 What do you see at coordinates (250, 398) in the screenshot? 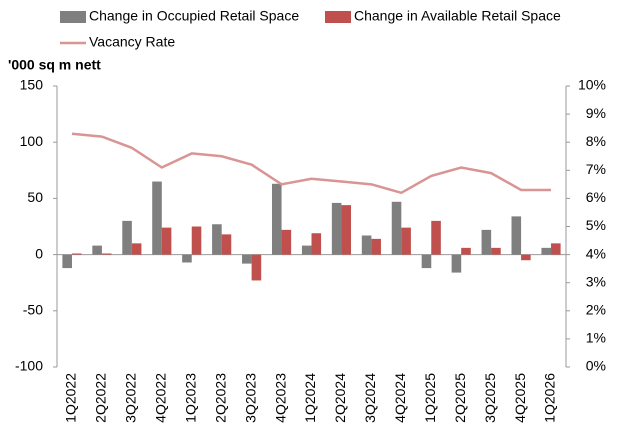
I see `x-tick-label: 3Q2023` at bounding box center [250, 398].